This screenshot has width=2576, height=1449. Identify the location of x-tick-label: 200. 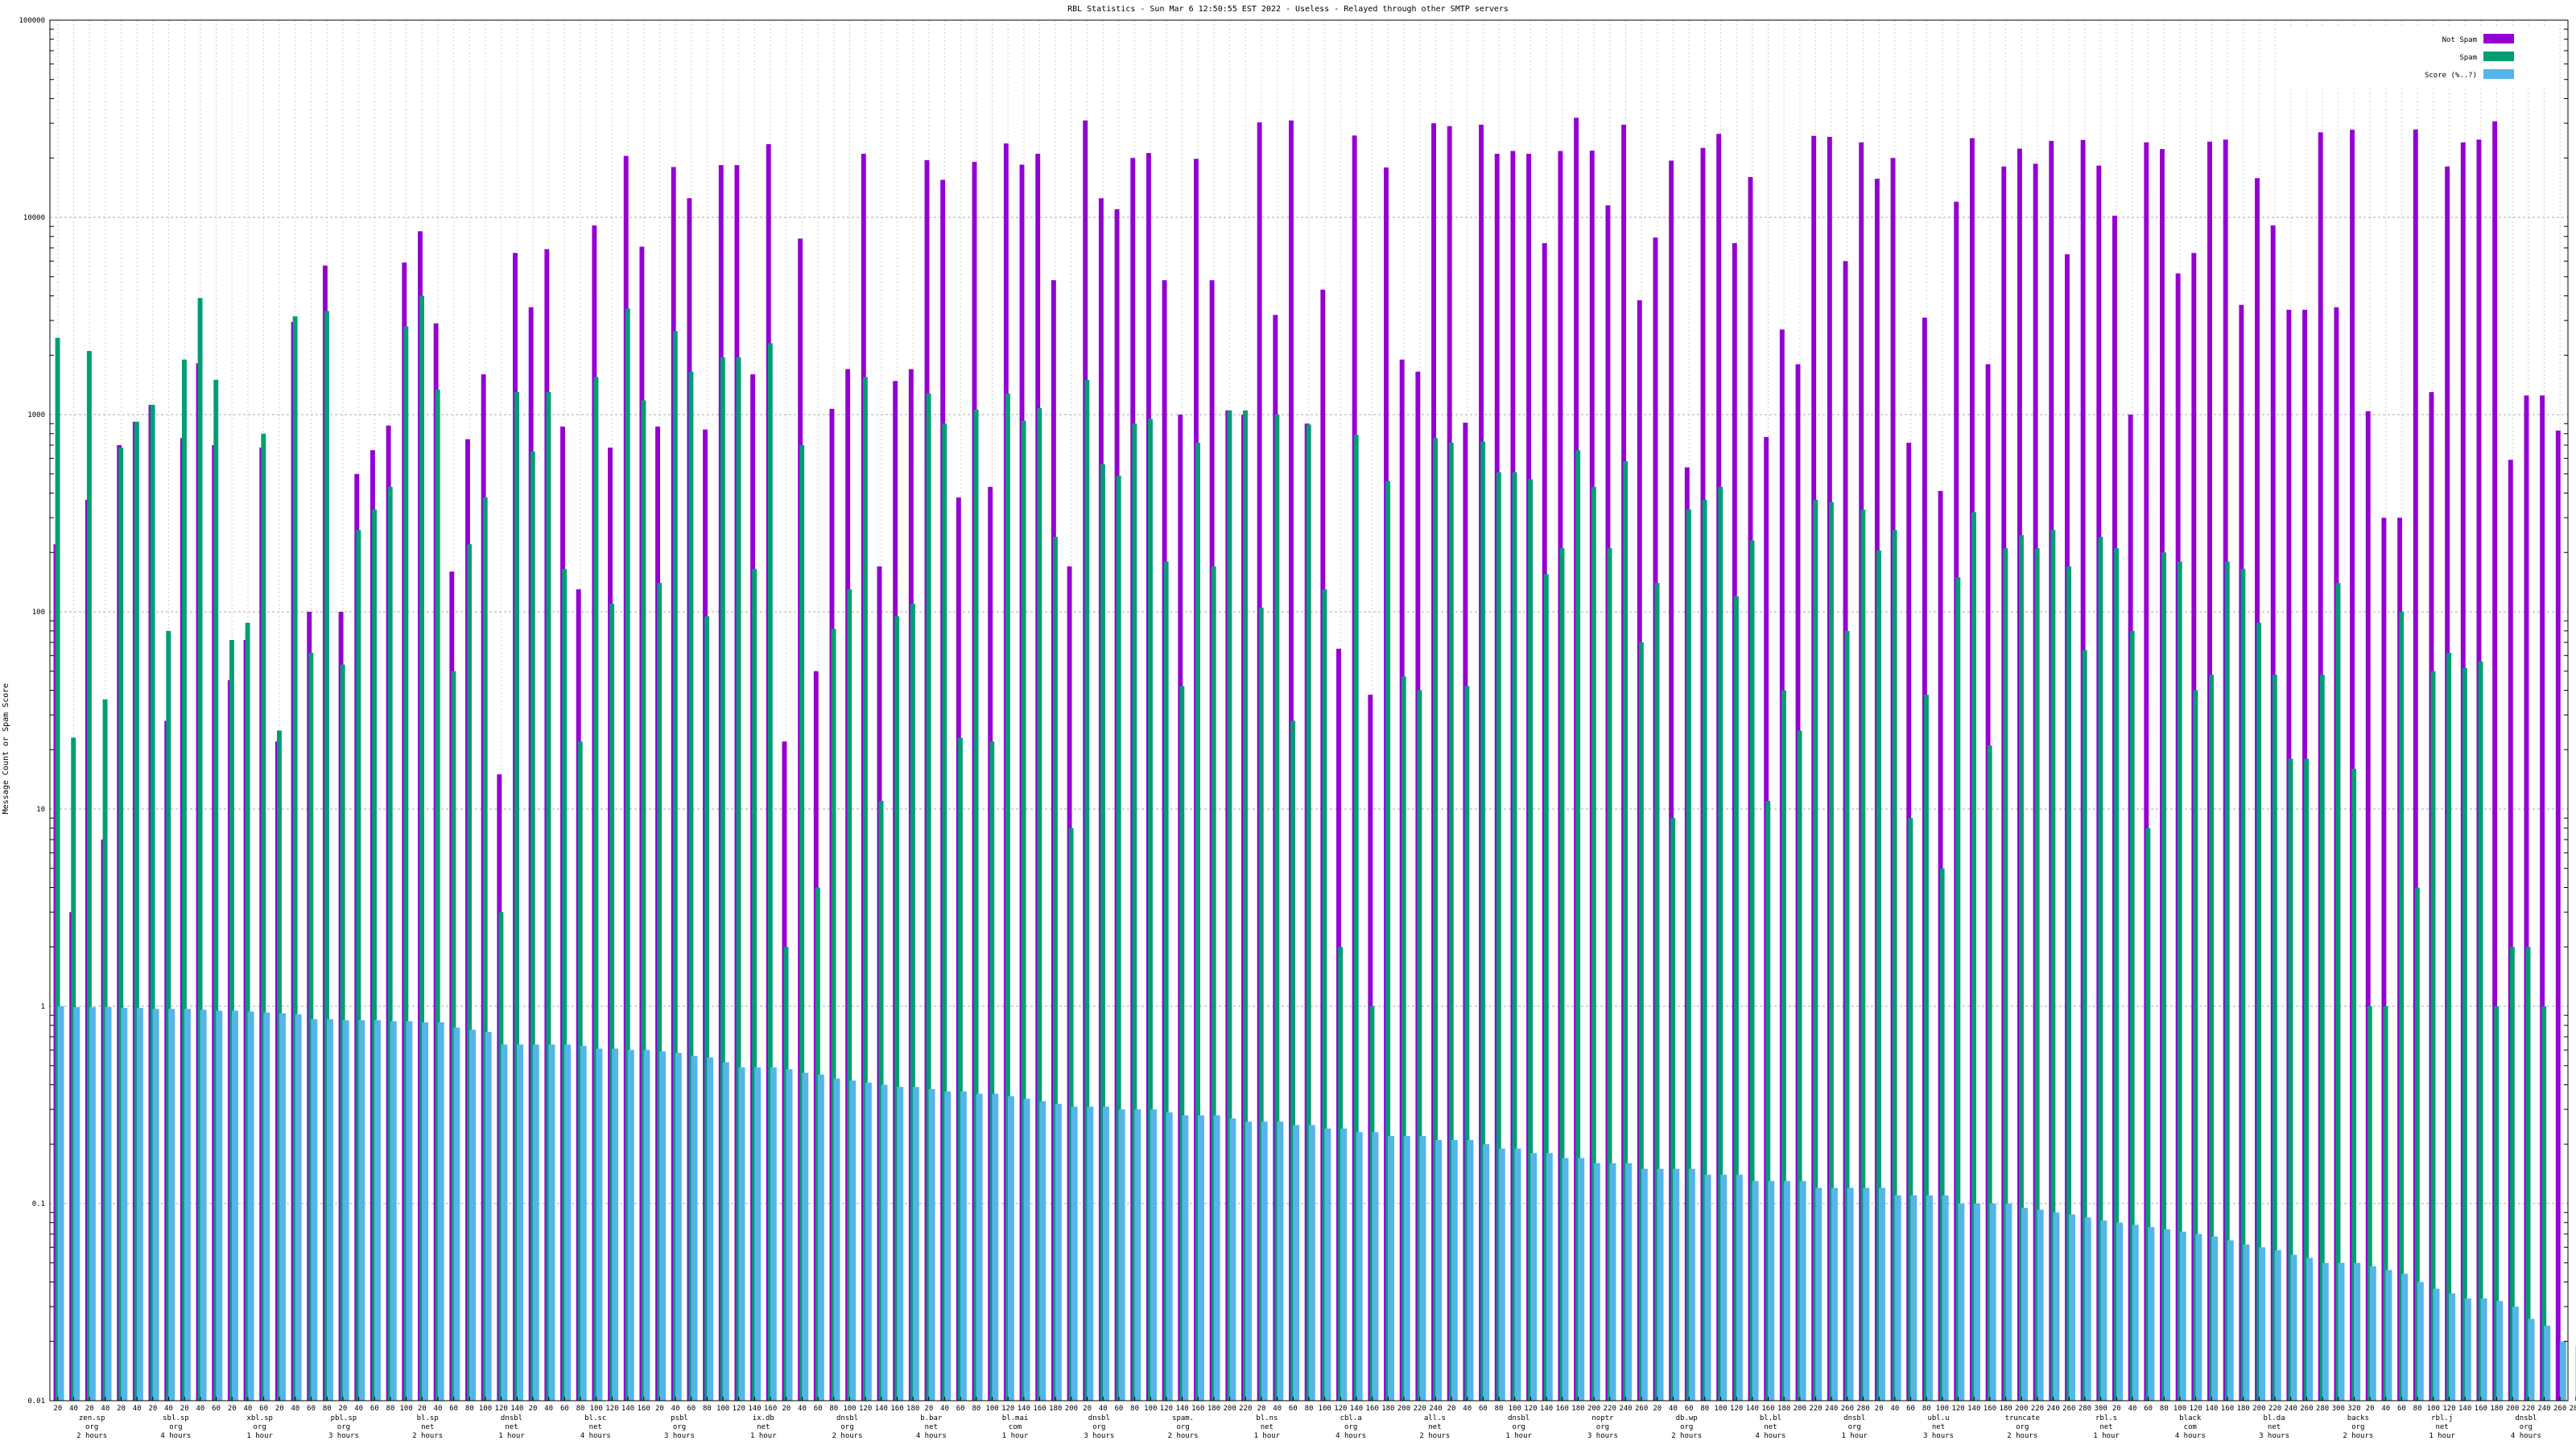
(1071, 1409).